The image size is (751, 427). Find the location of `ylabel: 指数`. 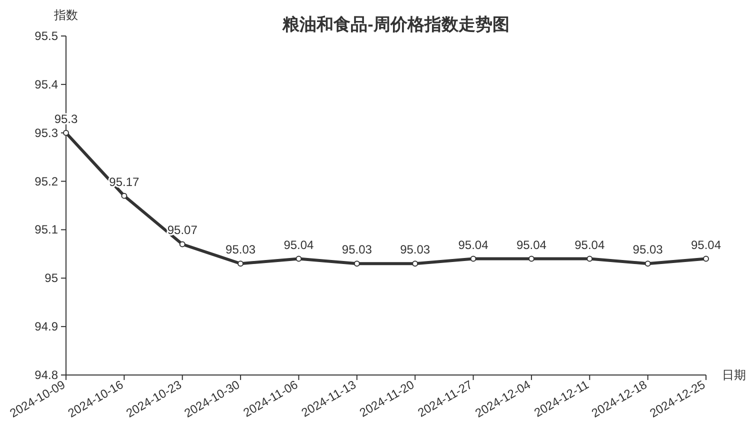

ylabel: 指数 is located at coordinates (66, 15).